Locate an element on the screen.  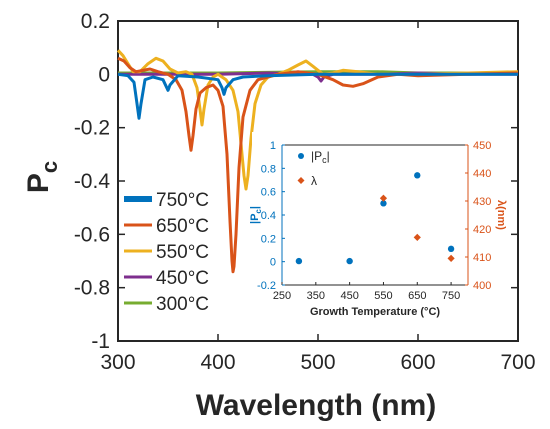
y-tick-label: -0.8 is located at coordinates (92, 288).